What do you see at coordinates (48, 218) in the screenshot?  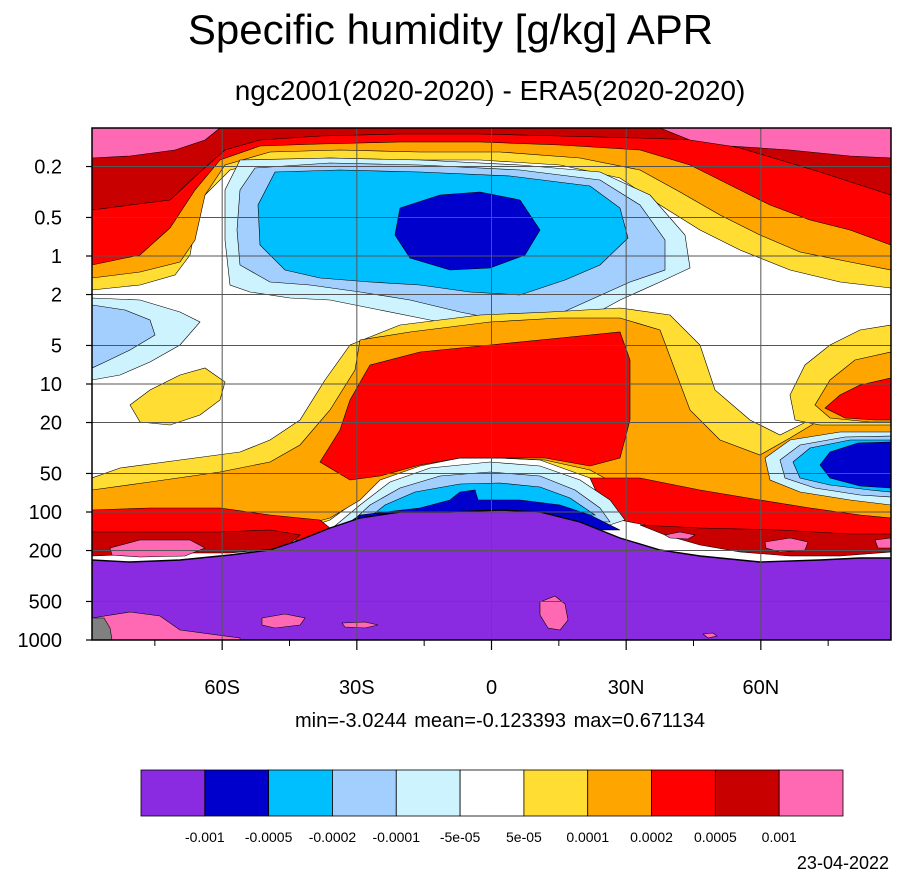 I see `y-tick-label: 0.5` at bounding box center [48, 218].